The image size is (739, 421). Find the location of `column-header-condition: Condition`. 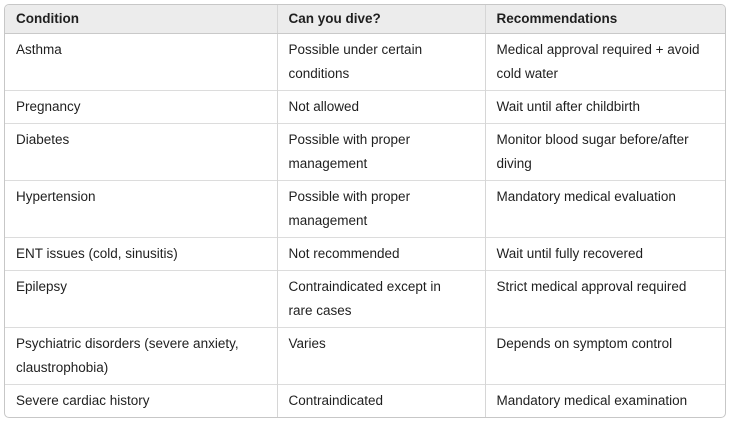

column-header-condition: Condition is located at coordinates (141, 19).